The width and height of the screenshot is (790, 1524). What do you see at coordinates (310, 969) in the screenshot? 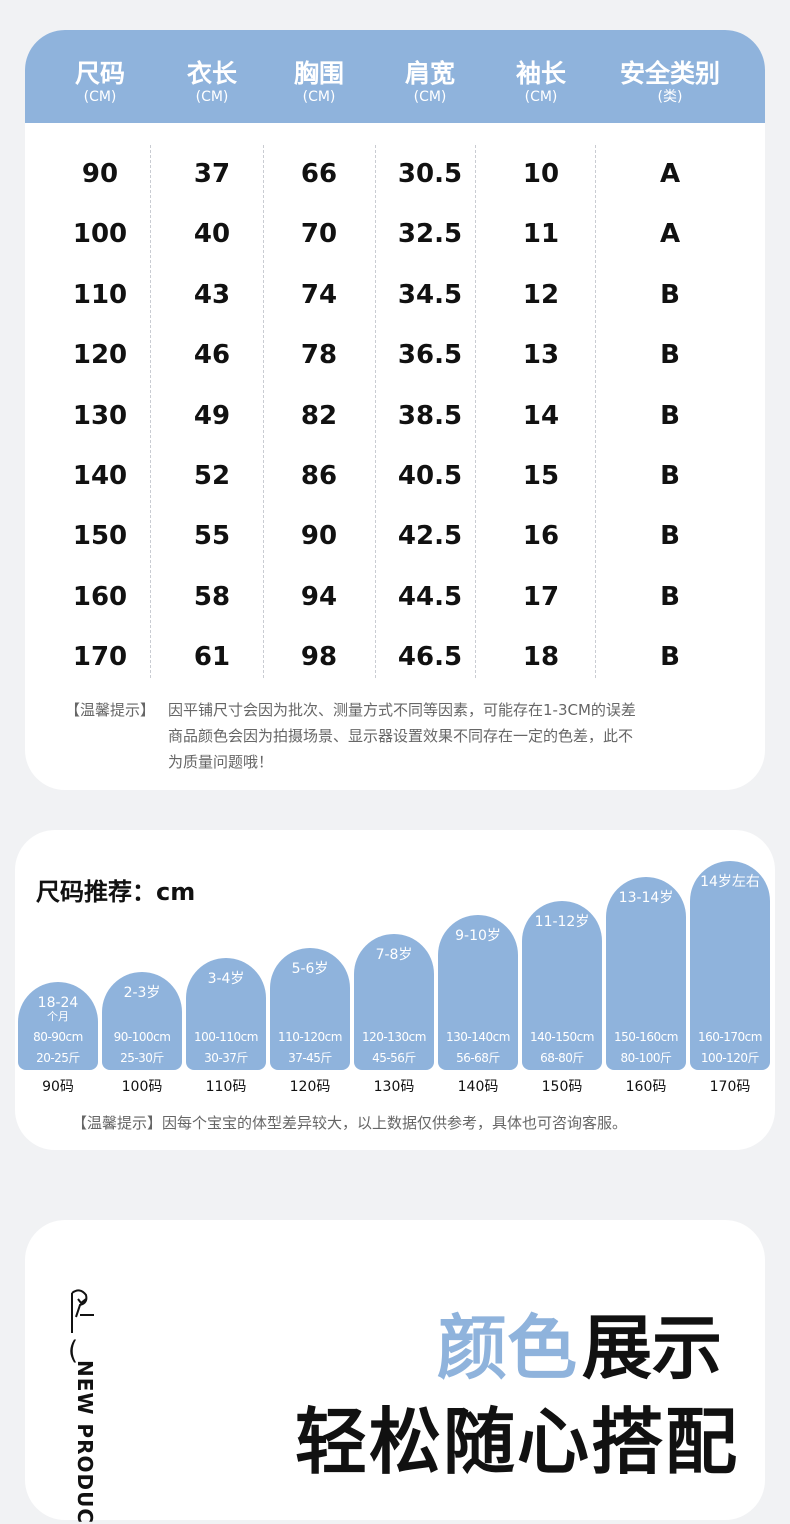
I see `age-label: 5-6岁` at bounding box center [310, 969].